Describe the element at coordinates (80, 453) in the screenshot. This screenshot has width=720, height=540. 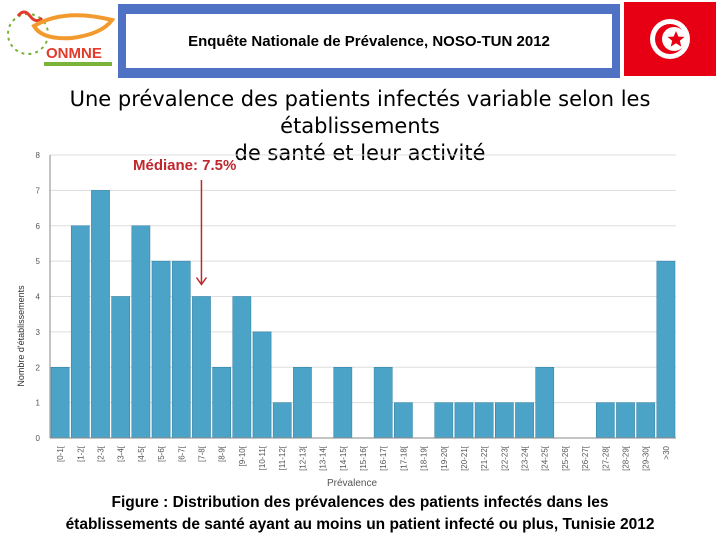
I see `x-tick-label: [1-2[` at that location.